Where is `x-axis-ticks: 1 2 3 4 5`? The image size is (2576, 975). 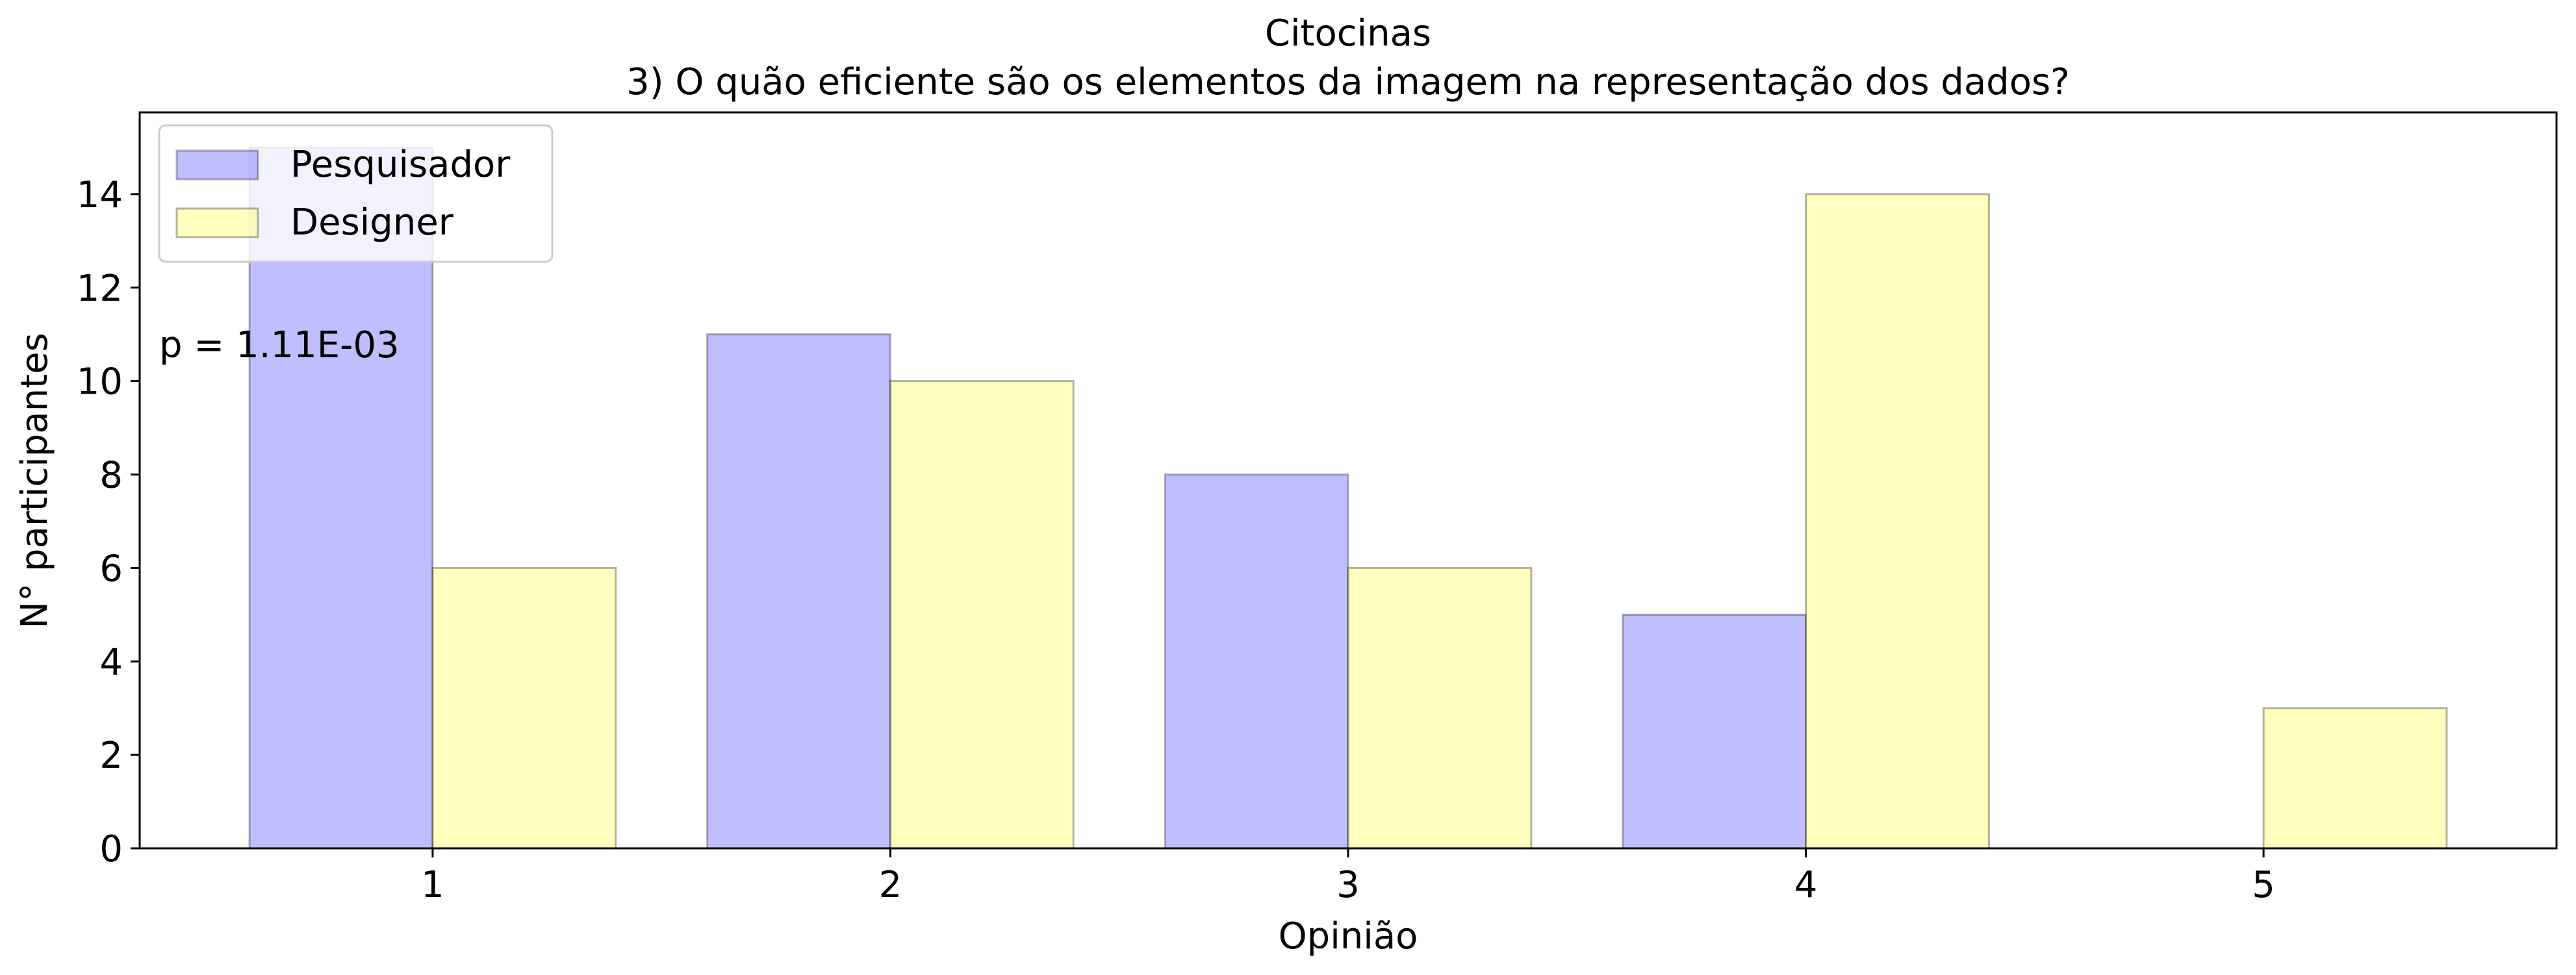 x-axis-ticks: 1 2 3 4 5 is located at coordinates (1348, 877).